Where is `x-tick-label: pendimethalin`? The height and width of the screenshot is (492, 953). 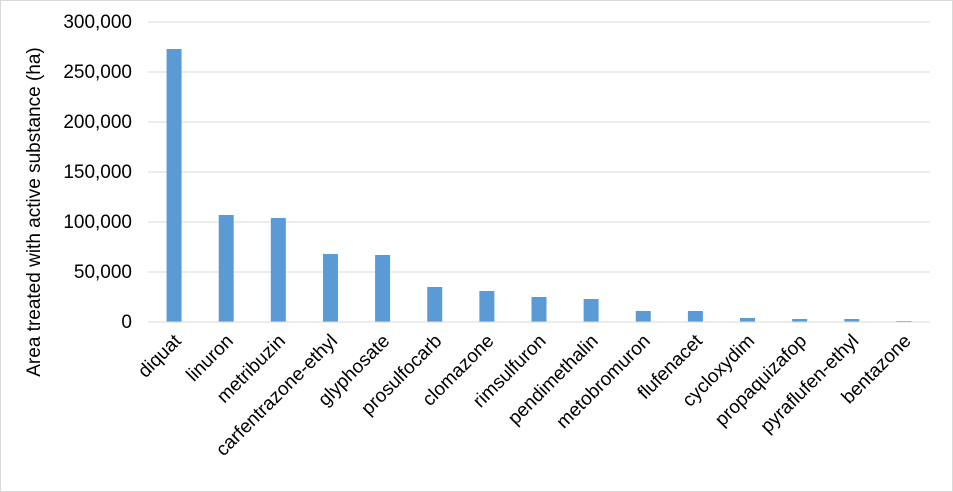 x-tick-label: pendimethalin is located at coordinates (553, 380).